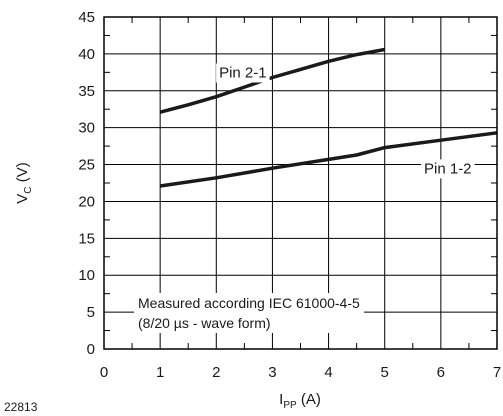 The image size is (503, 416). Describe the element at coordinates (86, 183) in the screenshot. I see `y-tick-labels: 0 5 10 15 20 25 30 35 40 45` at that location.